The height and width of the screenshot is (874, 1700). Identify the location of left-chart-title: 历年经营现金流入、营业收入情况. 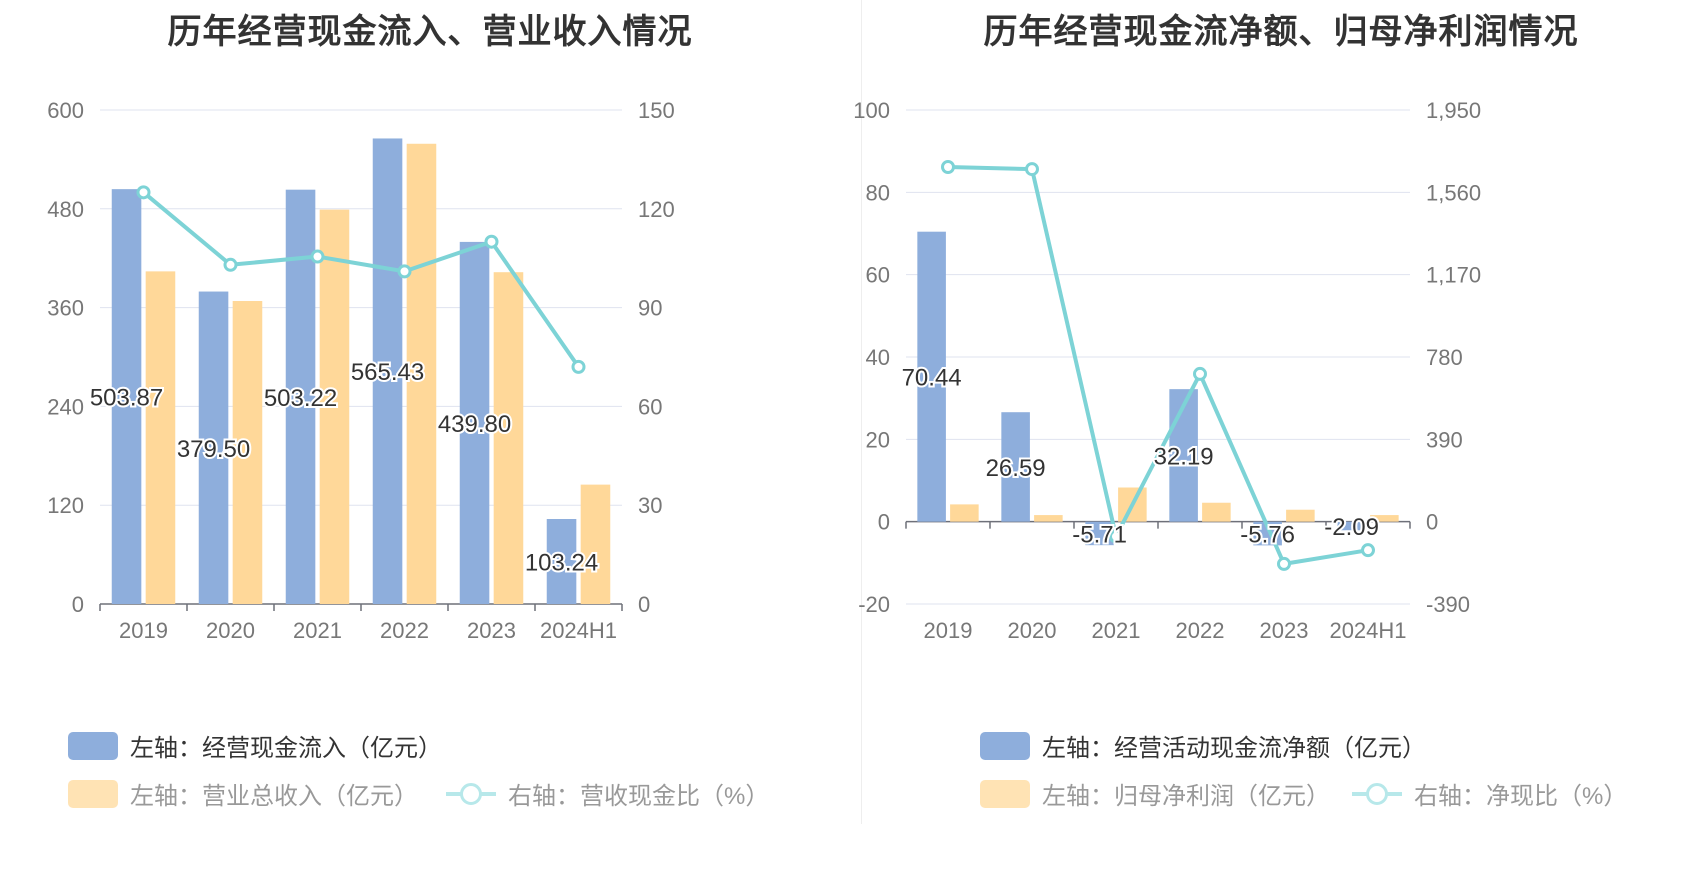
(430, 32).